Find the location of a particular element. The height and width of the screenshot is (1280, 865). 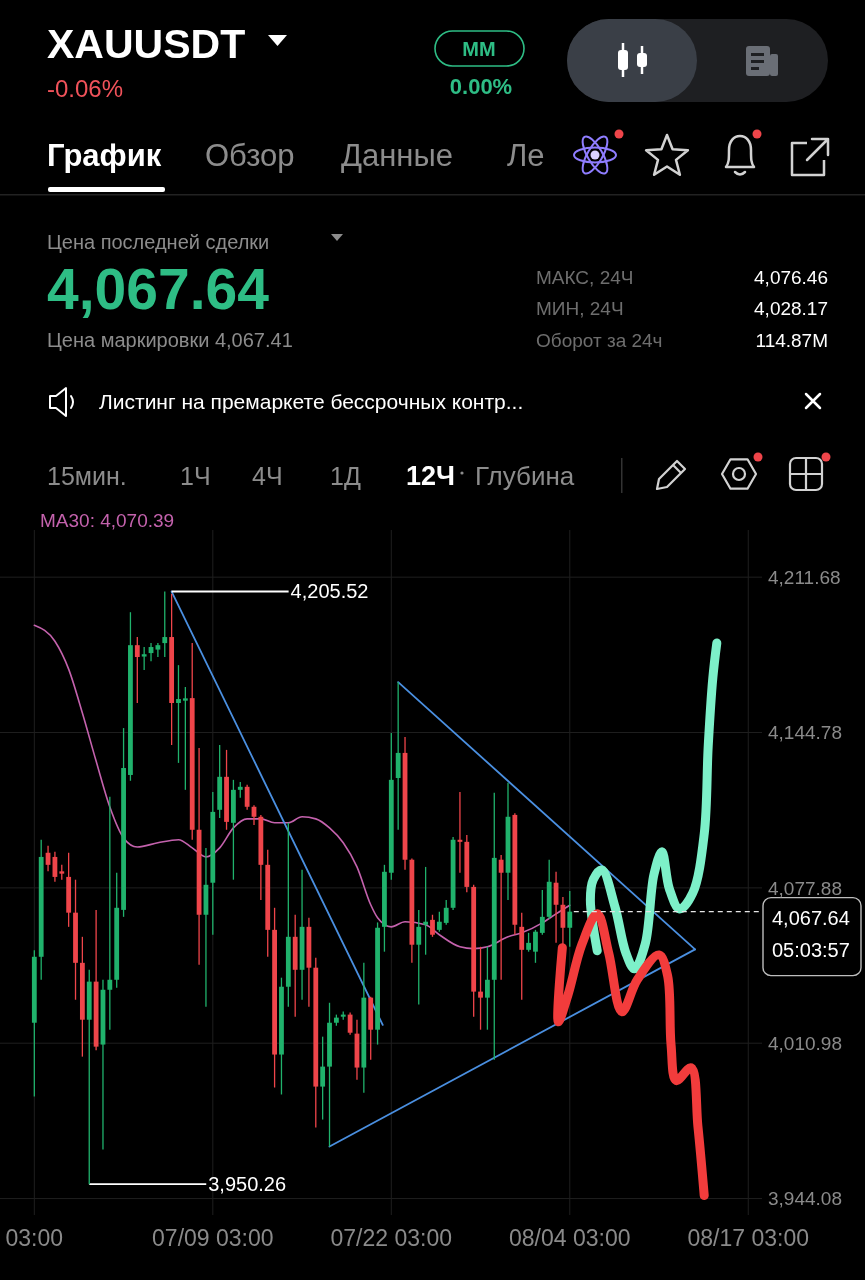

text: MM is located at coordinates (479, 49).